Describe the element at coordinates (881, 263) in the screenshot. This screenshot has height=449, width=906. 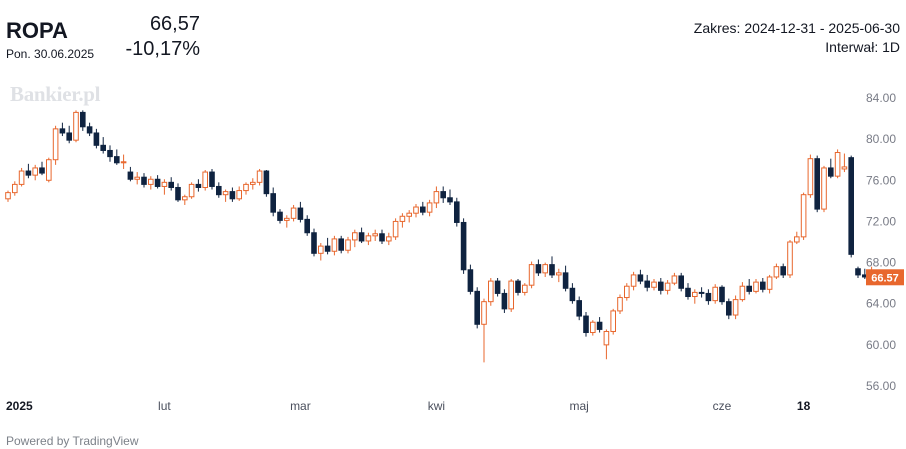
I see `y-tick-label: 68.00` at that location.